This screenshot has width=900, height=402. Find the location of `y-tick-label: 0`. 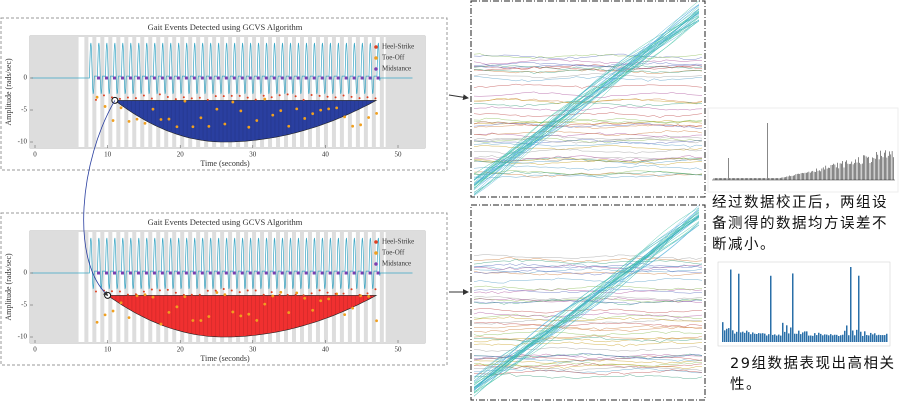

y-tick-label: 0 is located at coordinates (26, 78).